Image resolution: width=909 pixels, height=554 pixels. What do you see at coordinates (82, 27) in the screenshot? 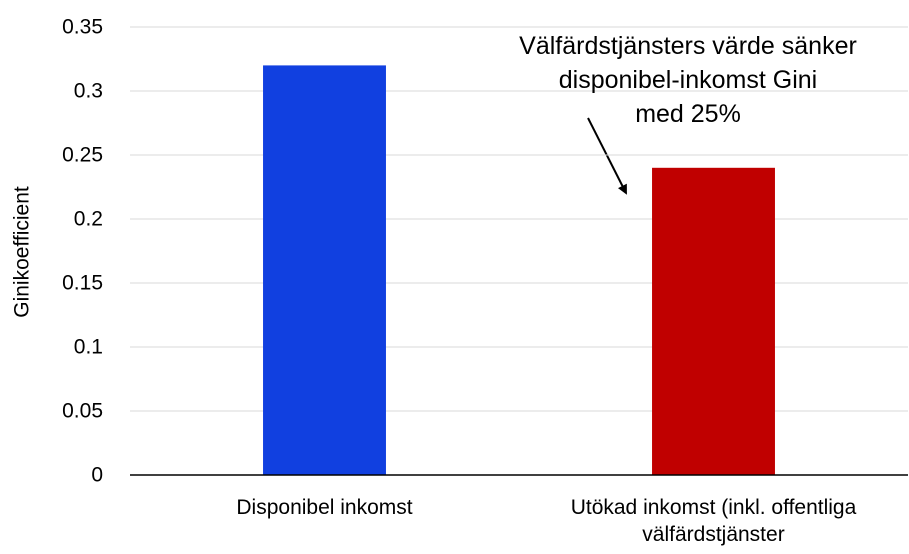
I see `y-tick-label: 0.35` at bounding box center [82, 27].